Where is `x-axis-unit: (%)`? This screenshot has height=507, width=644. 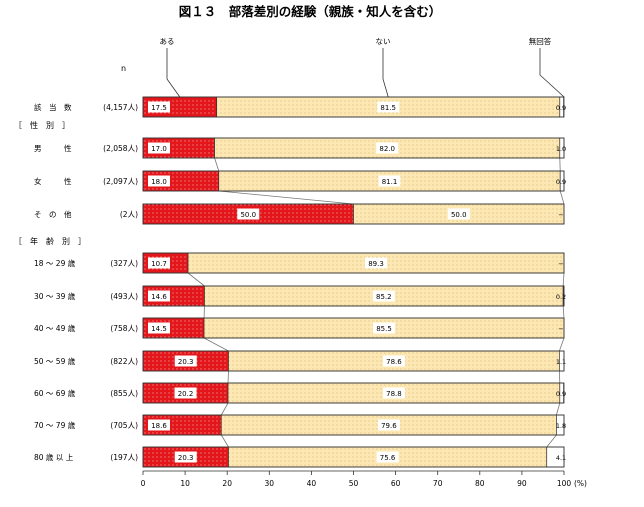 x-axis-unit: (%) is located at coordinates (580, 483).